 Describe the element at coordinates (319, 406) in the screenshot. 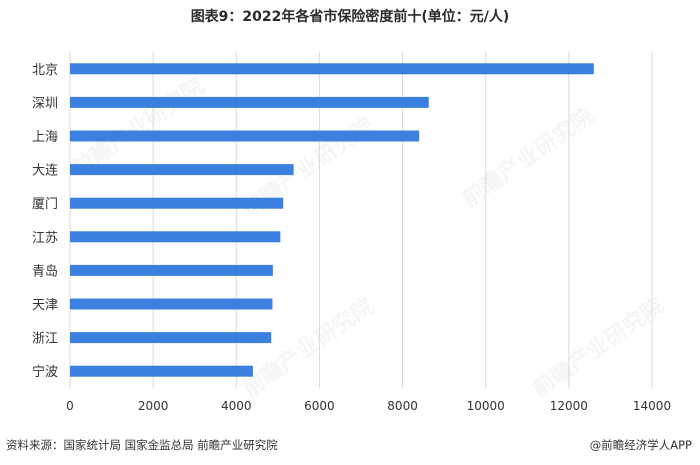

I see `x-tick-label: 6000` at that location.